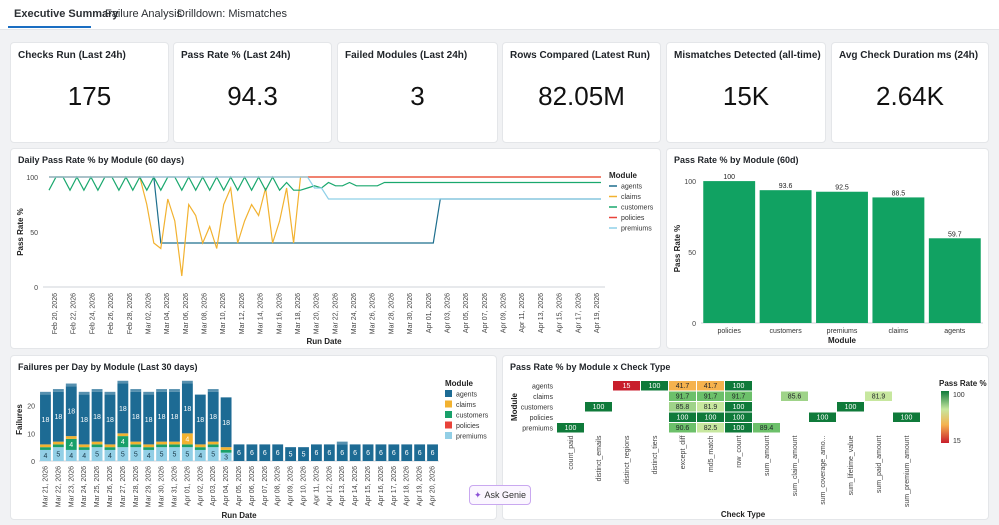 The height and width of the screenshot is (525, 999). I want to click on x-tick-label: Mar 26, 2026, so click(110, 486).